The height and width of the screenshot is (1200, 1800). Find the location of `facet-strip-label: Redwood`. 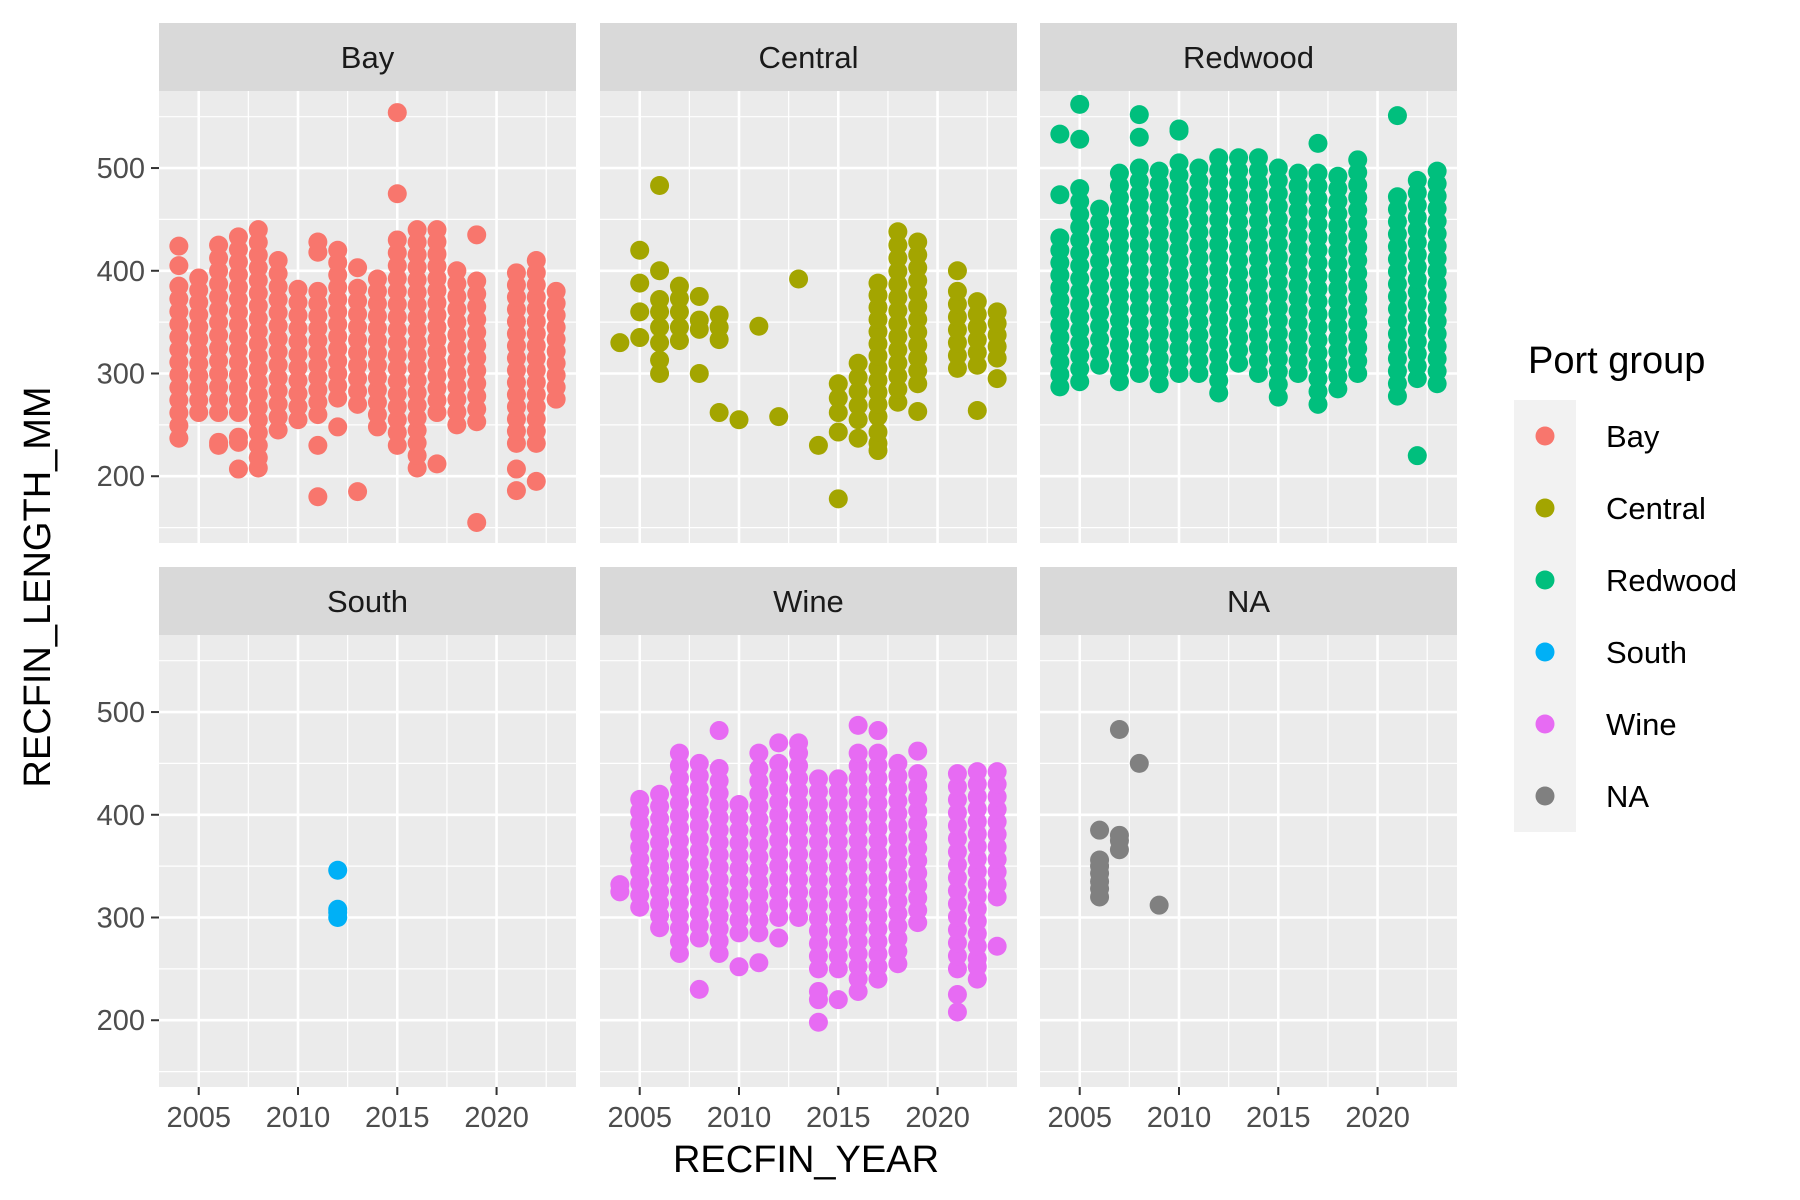

facet-strip-label: Redwood is located at coordinates (1248, 57).